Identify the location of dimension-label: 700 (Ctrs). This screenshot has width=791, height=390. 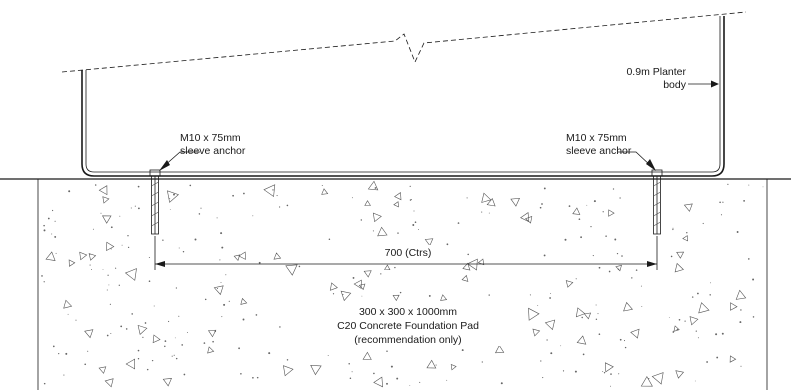
(408, 253).